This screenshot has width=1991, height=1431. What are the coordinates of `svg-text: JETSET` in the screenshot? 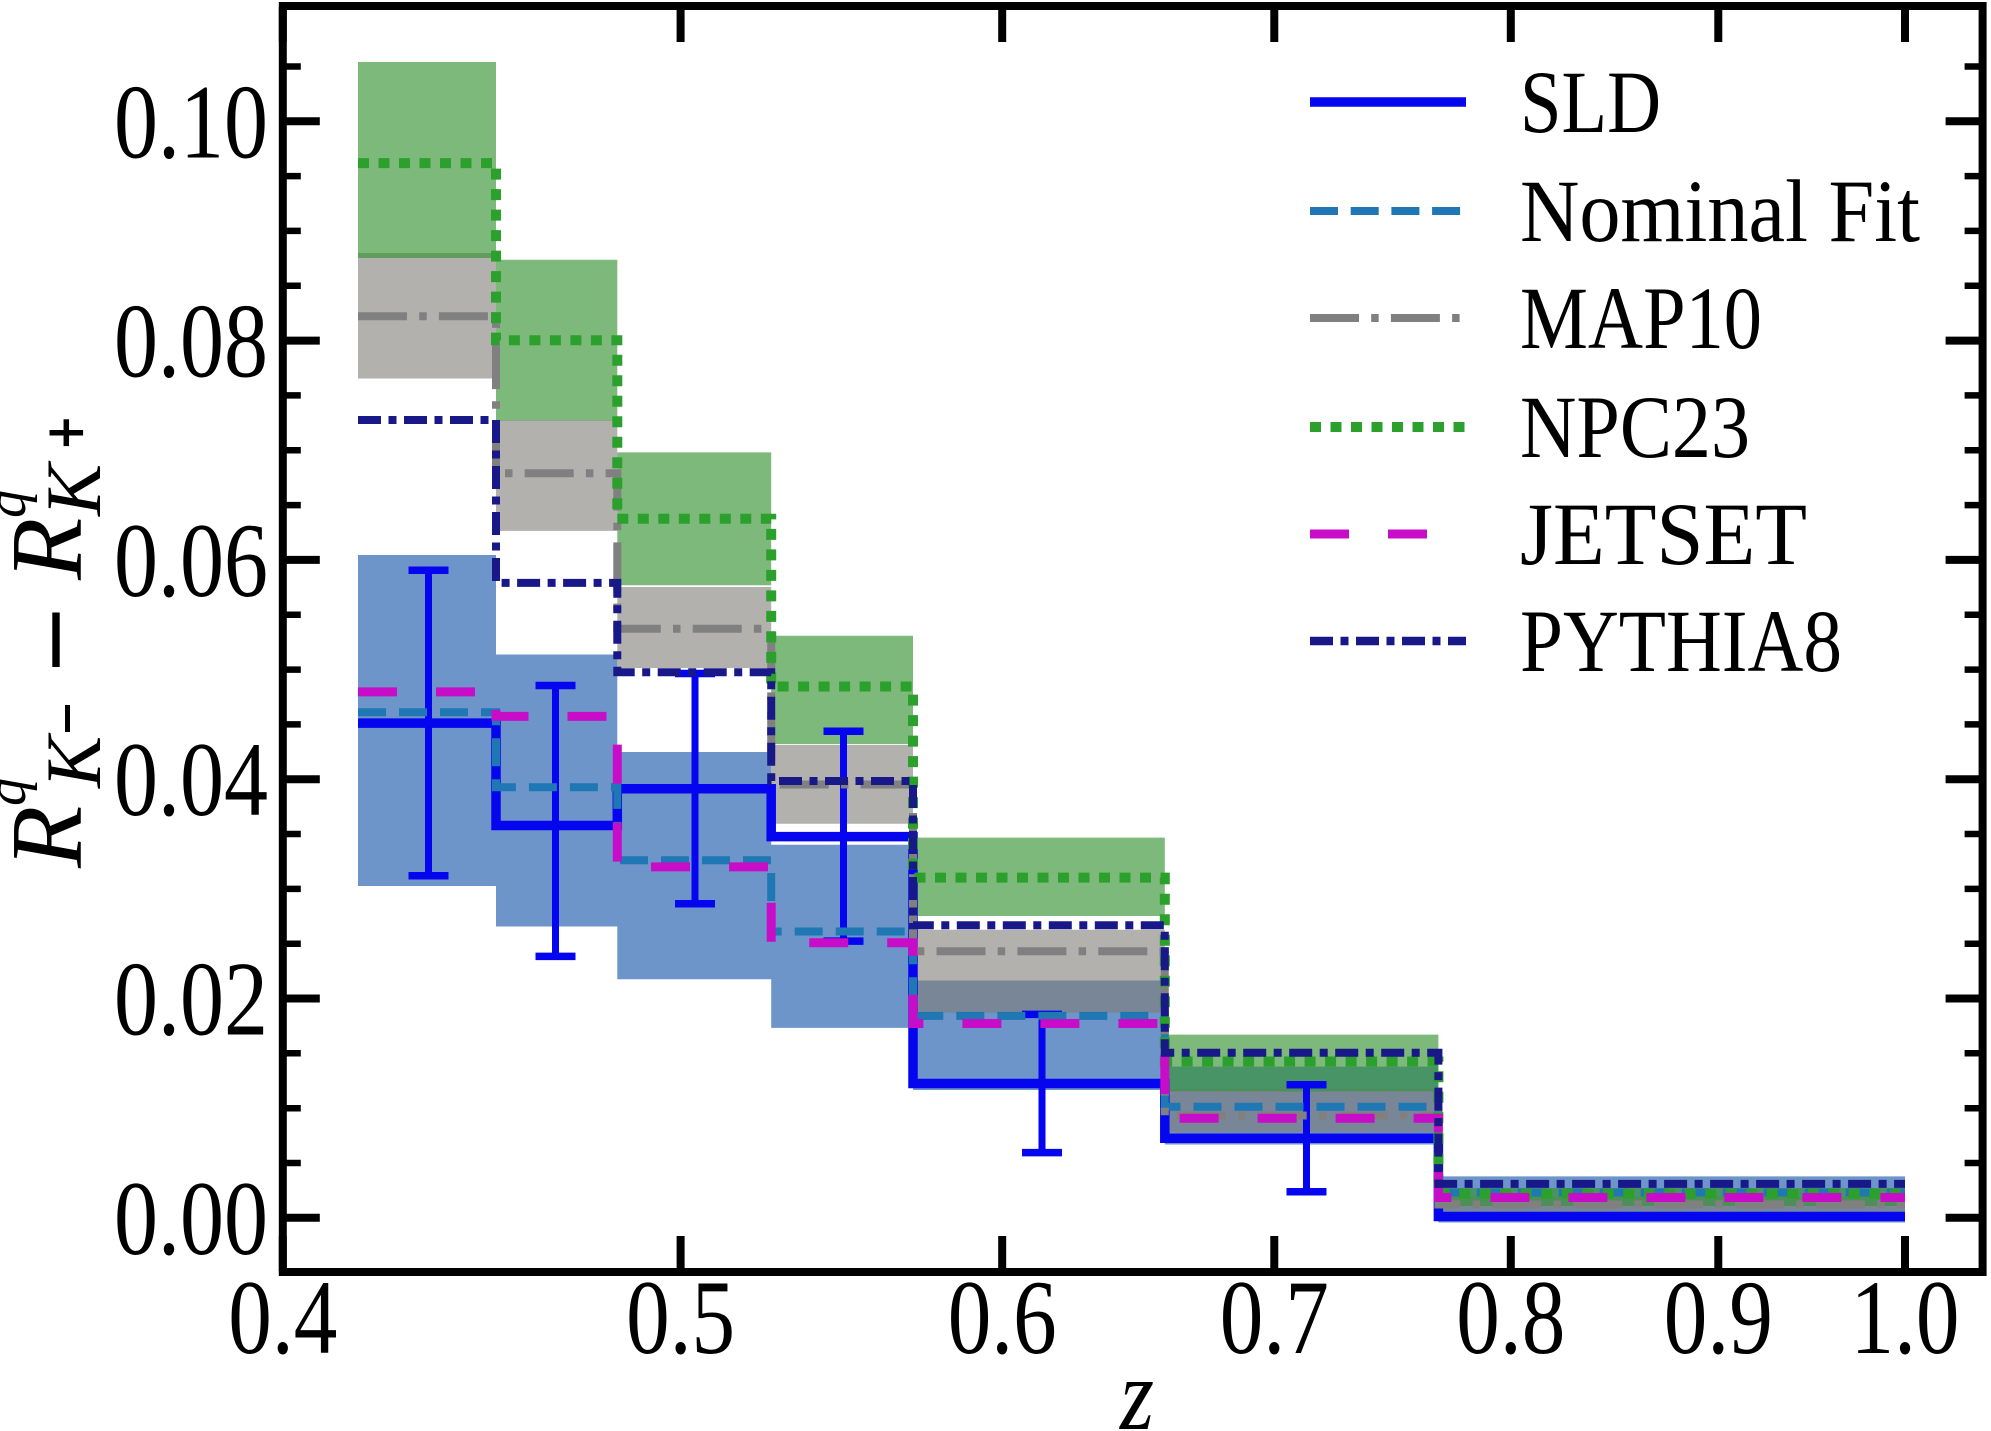 It's located at (1663, 535).